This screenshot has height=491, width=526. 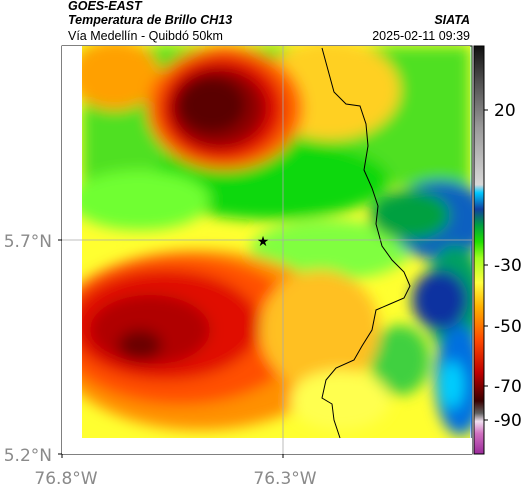 What do you see at coordinates (366, 243) in the screenshot?
I see `coastline` at bounding box center [366, 243].